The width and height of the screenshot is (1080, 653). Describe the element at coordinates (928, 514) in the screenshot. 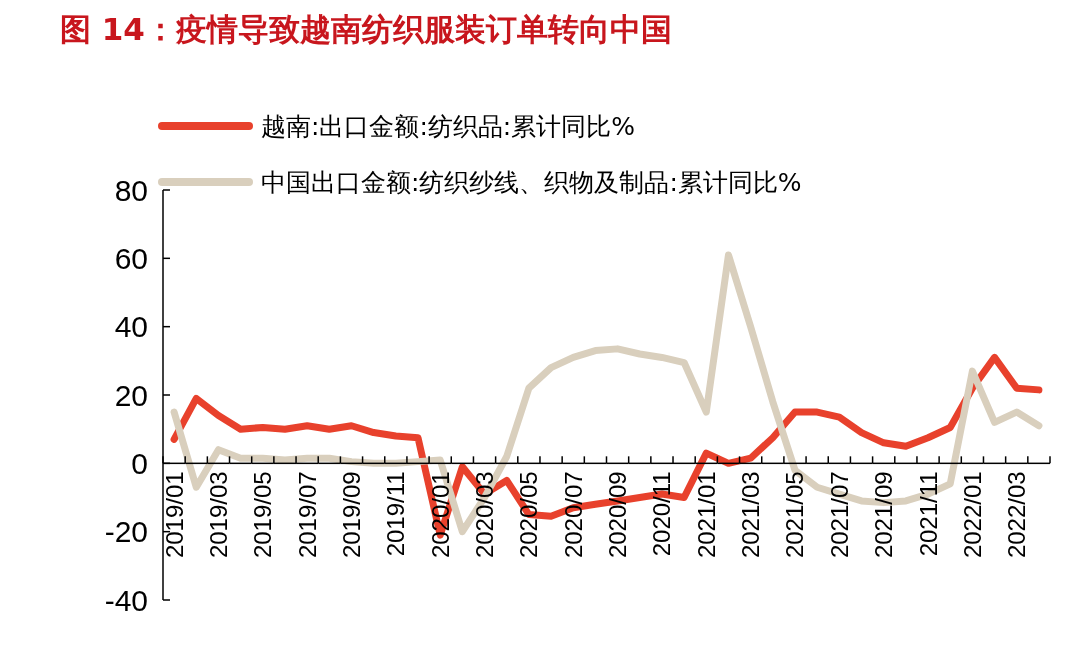

I see `x-tick-label: 2021/11` at that location.